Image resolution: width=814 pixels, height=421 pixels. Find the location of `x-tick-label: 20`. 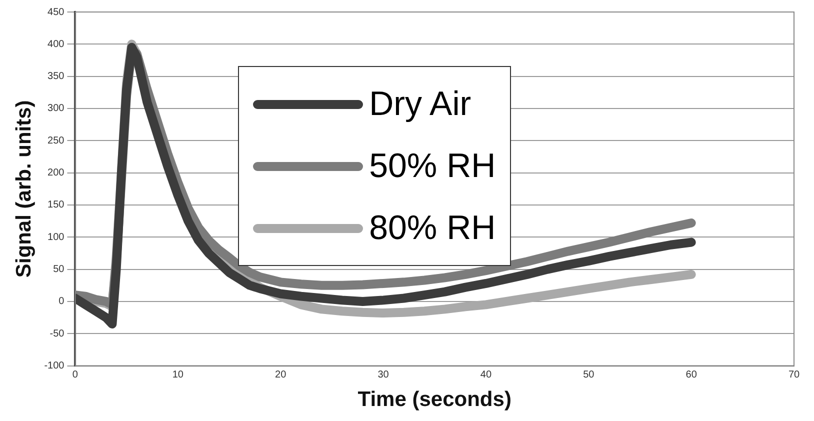

x-tick-label: 20 is located at coordinates (281, 375).